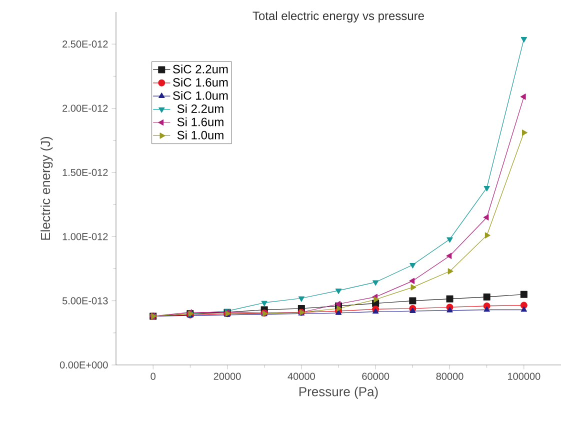 Image resolution: width=561 pixels, height=422 pixels. What do you see at coordinates (200, 109) in the screenshot?
I see `legend-label: Si 2.2um` at bounding box center [200, 109].